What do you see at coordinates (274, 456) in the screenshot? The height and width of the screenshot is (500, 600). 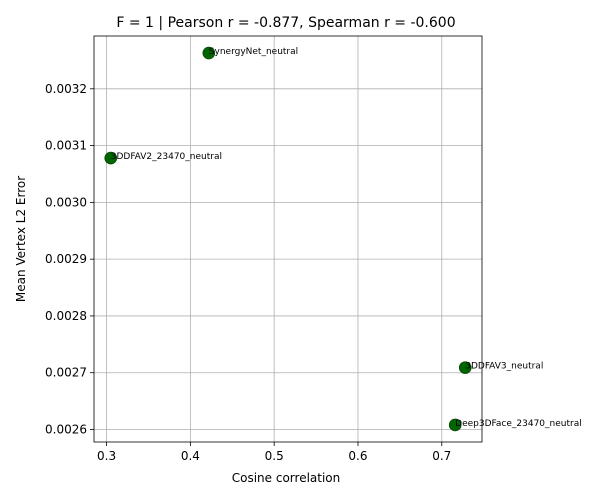 I see `x-tick-label: 0.5` at bounding box center [274, 456].